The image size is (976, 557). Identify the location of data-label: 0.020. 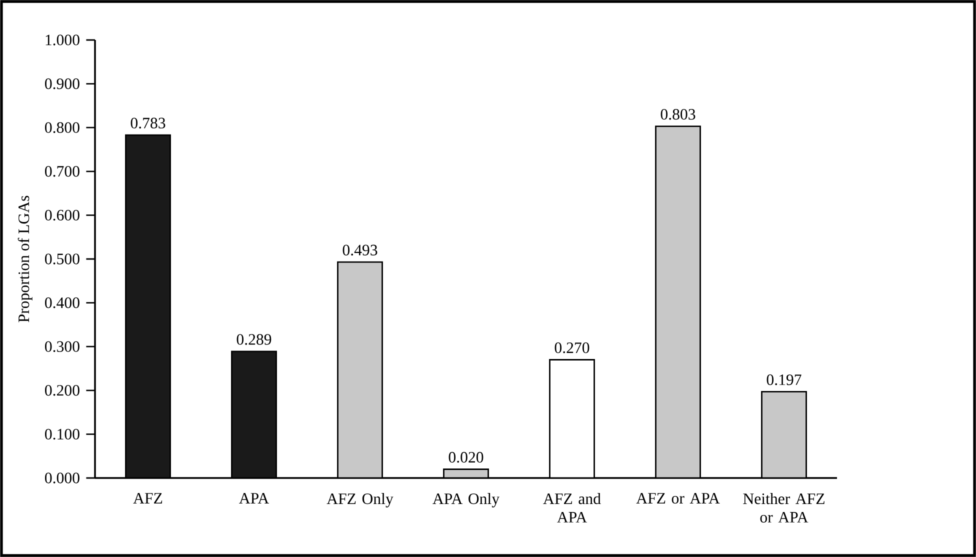
(466, 457).